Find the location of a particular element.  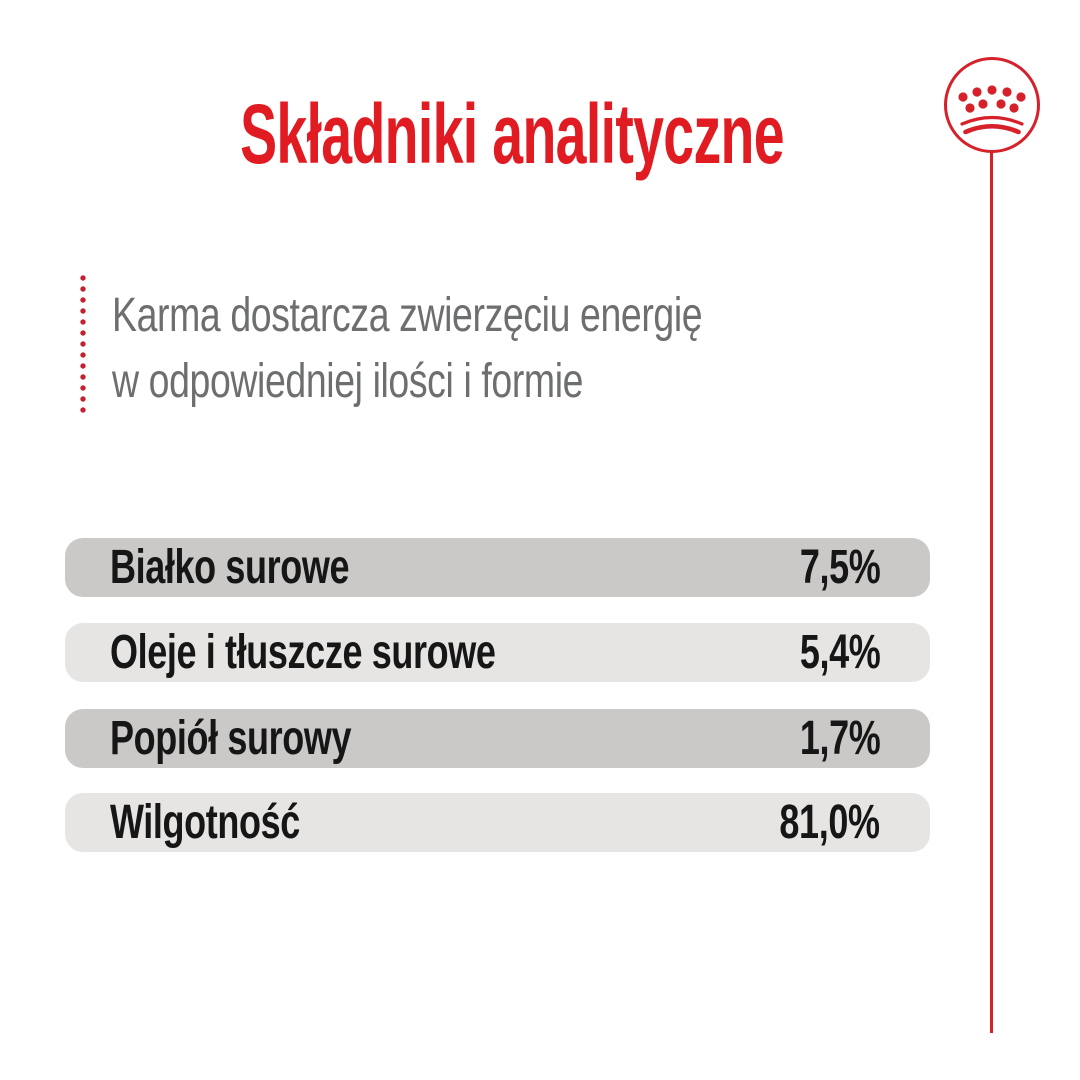

table-row-oleje-i-tluszcze: Oleje i tłuszcze surowe 5,4% is located at coordinates (497, 652).